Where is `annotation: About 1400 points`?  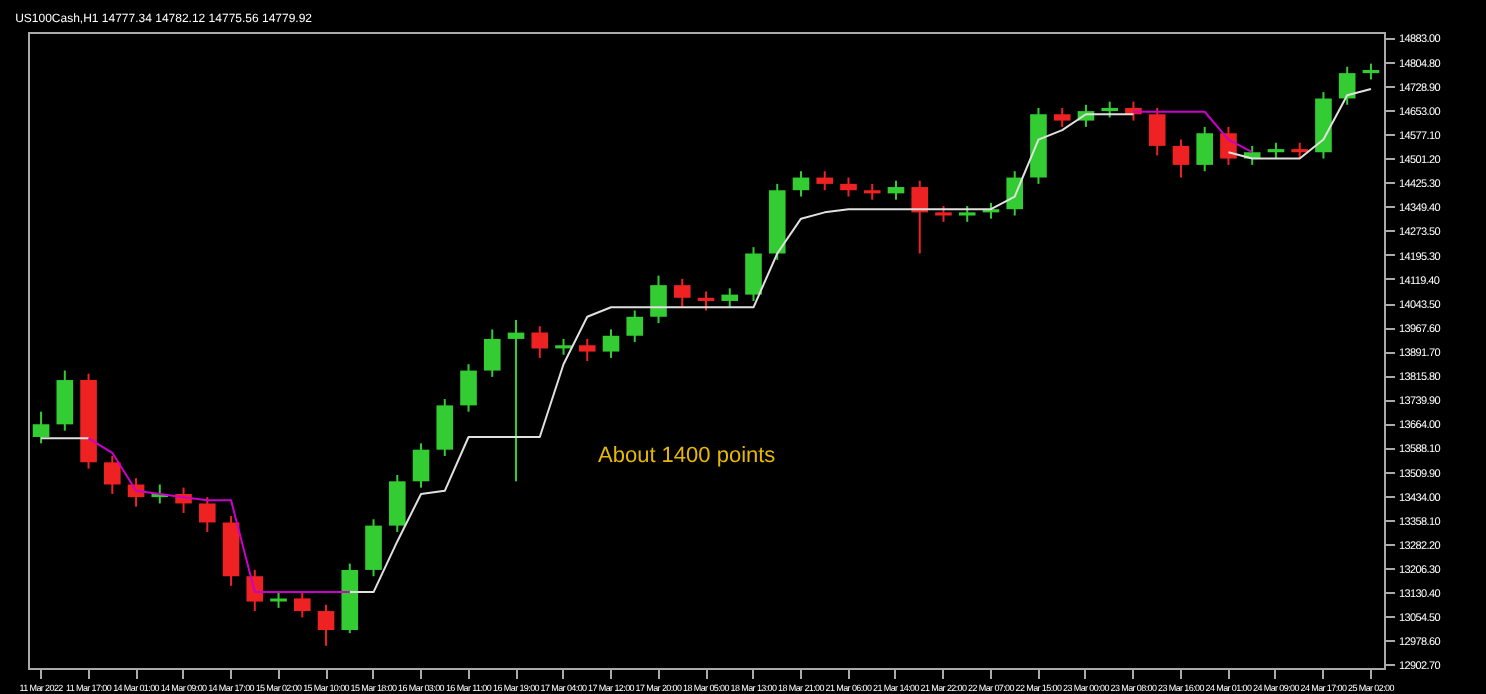
annotation: About 1400 points is located at coordinates (687, 456).